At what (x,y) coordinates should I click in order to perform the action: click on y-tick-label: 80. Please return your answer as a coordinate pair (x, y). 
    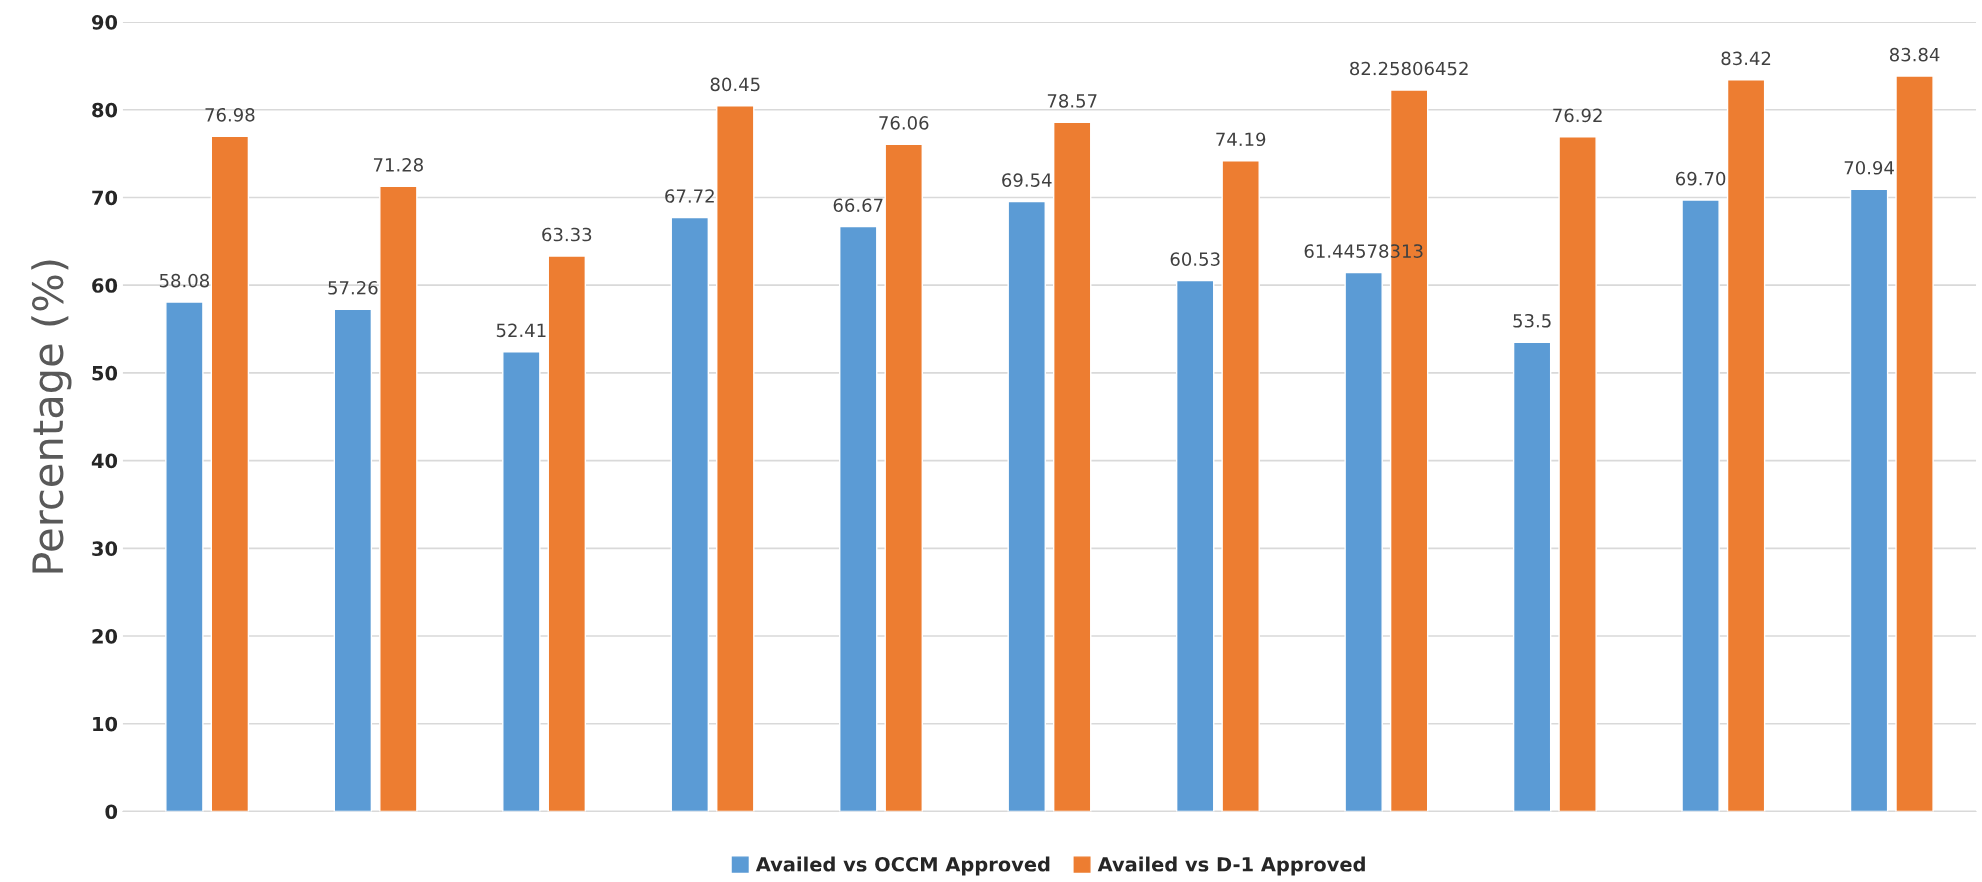
    Looking at the image, I should click on (105, 110).